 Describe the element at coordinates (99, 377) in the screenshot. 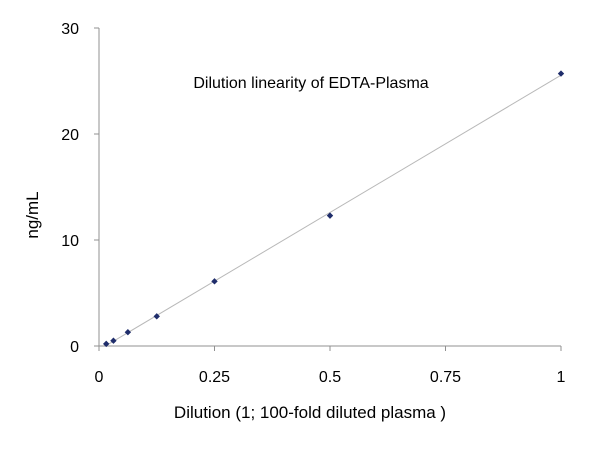

I see `x-tick-label: 0` at that location.